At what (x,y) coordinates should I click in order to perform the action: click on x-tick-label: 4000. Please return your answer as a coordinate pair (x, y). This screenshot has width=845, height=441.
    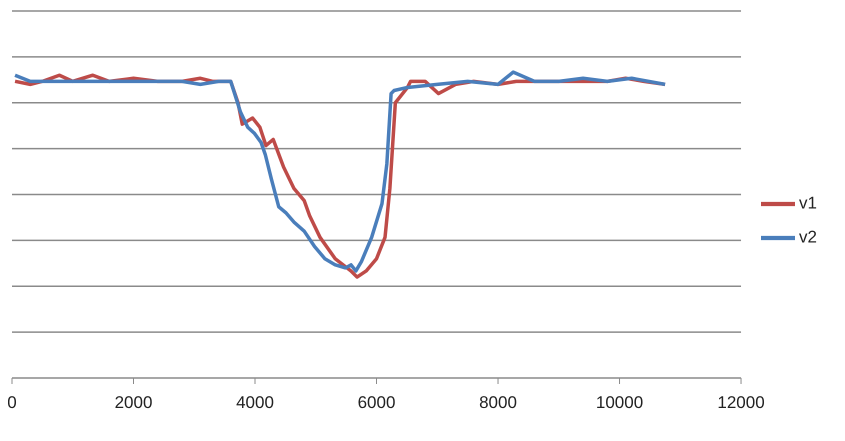
    Looking at the image, I should click on (255, 402).